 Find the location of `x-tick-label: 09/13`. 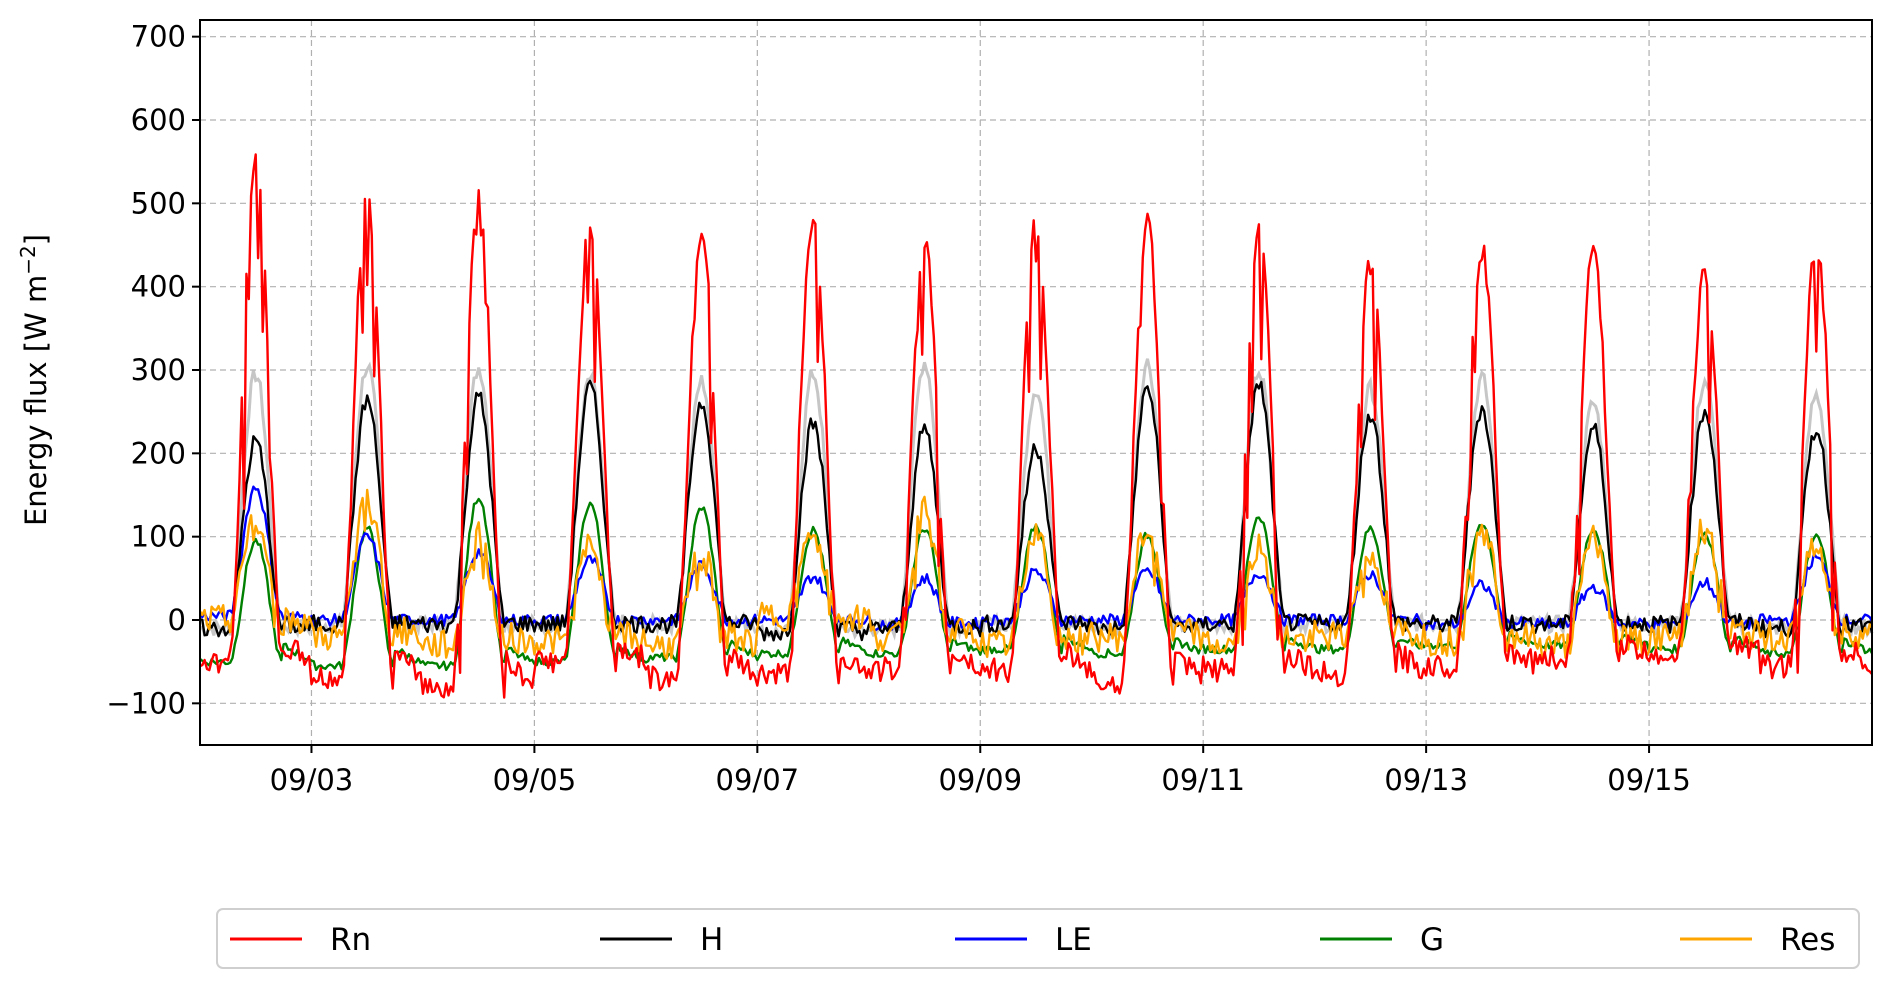

x-tick-label: 09/13 is located at coordinates (1426, 780).